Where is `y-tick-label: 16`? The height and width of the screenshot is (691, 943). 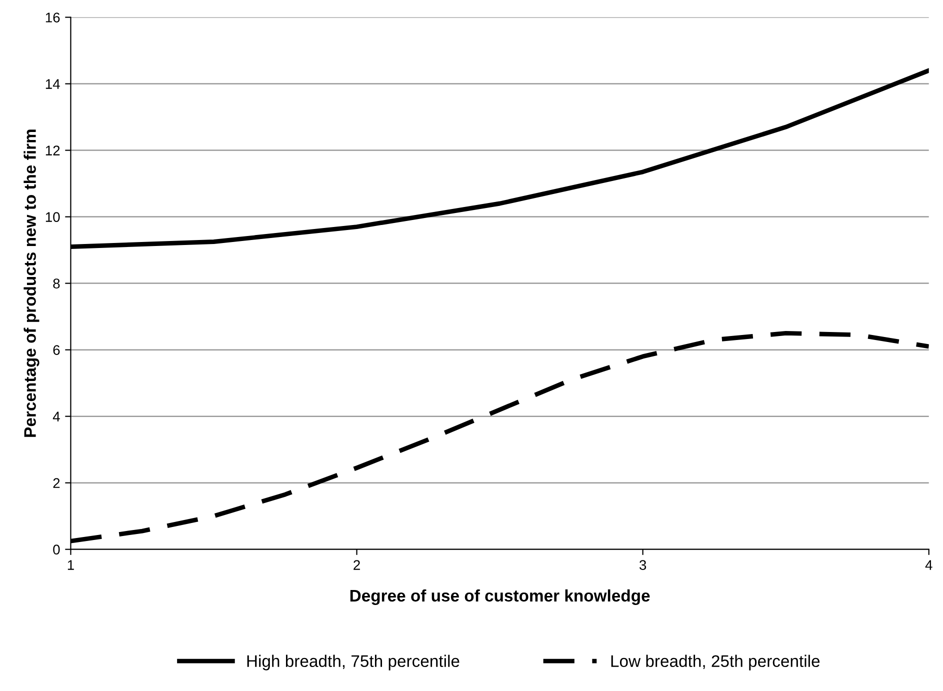
y-tick-label: 16 is located at coordinates (53, 17).